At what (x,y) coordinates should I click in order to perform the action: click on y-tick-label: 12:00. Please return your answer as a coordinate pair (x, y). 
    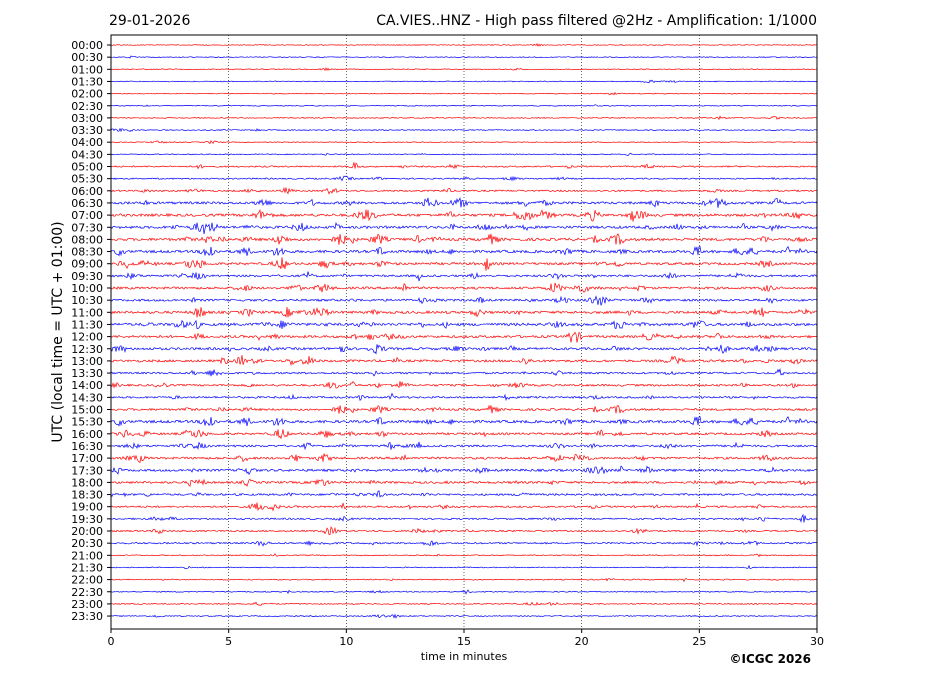
    Looking at the image, I should click on (87, 337).